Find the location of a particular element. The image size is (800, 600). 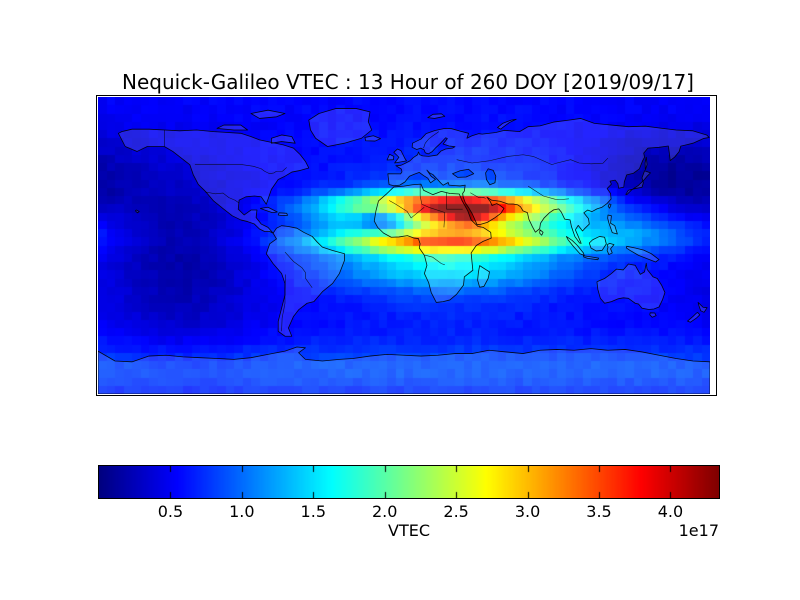

colorbar-tick-label: 3.0 is located at coordinates (527, 511).